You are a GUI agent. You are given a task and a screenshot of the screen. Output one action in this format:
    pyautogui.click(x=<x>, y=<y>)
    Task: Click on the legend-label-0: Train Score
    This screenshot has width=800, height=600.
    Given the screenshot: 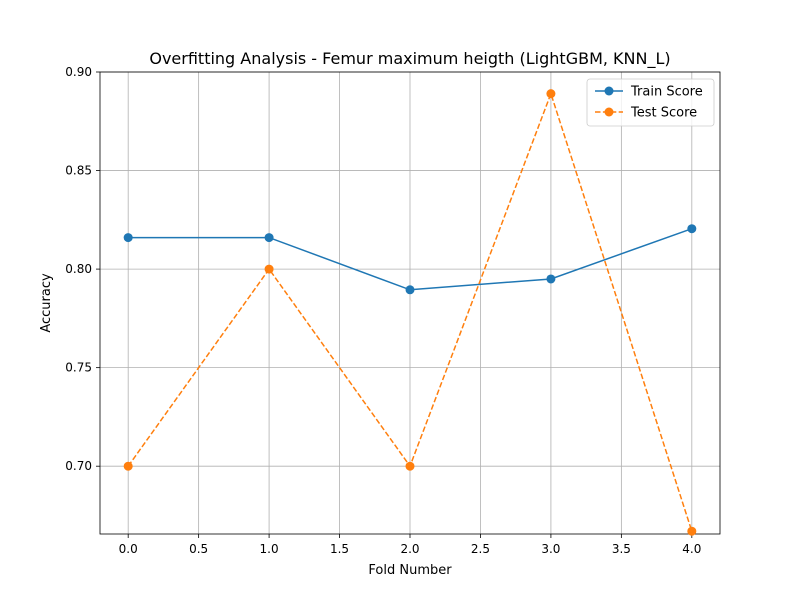 What is the action you would take?
    pyautogui.click(x=666, y=92)
    